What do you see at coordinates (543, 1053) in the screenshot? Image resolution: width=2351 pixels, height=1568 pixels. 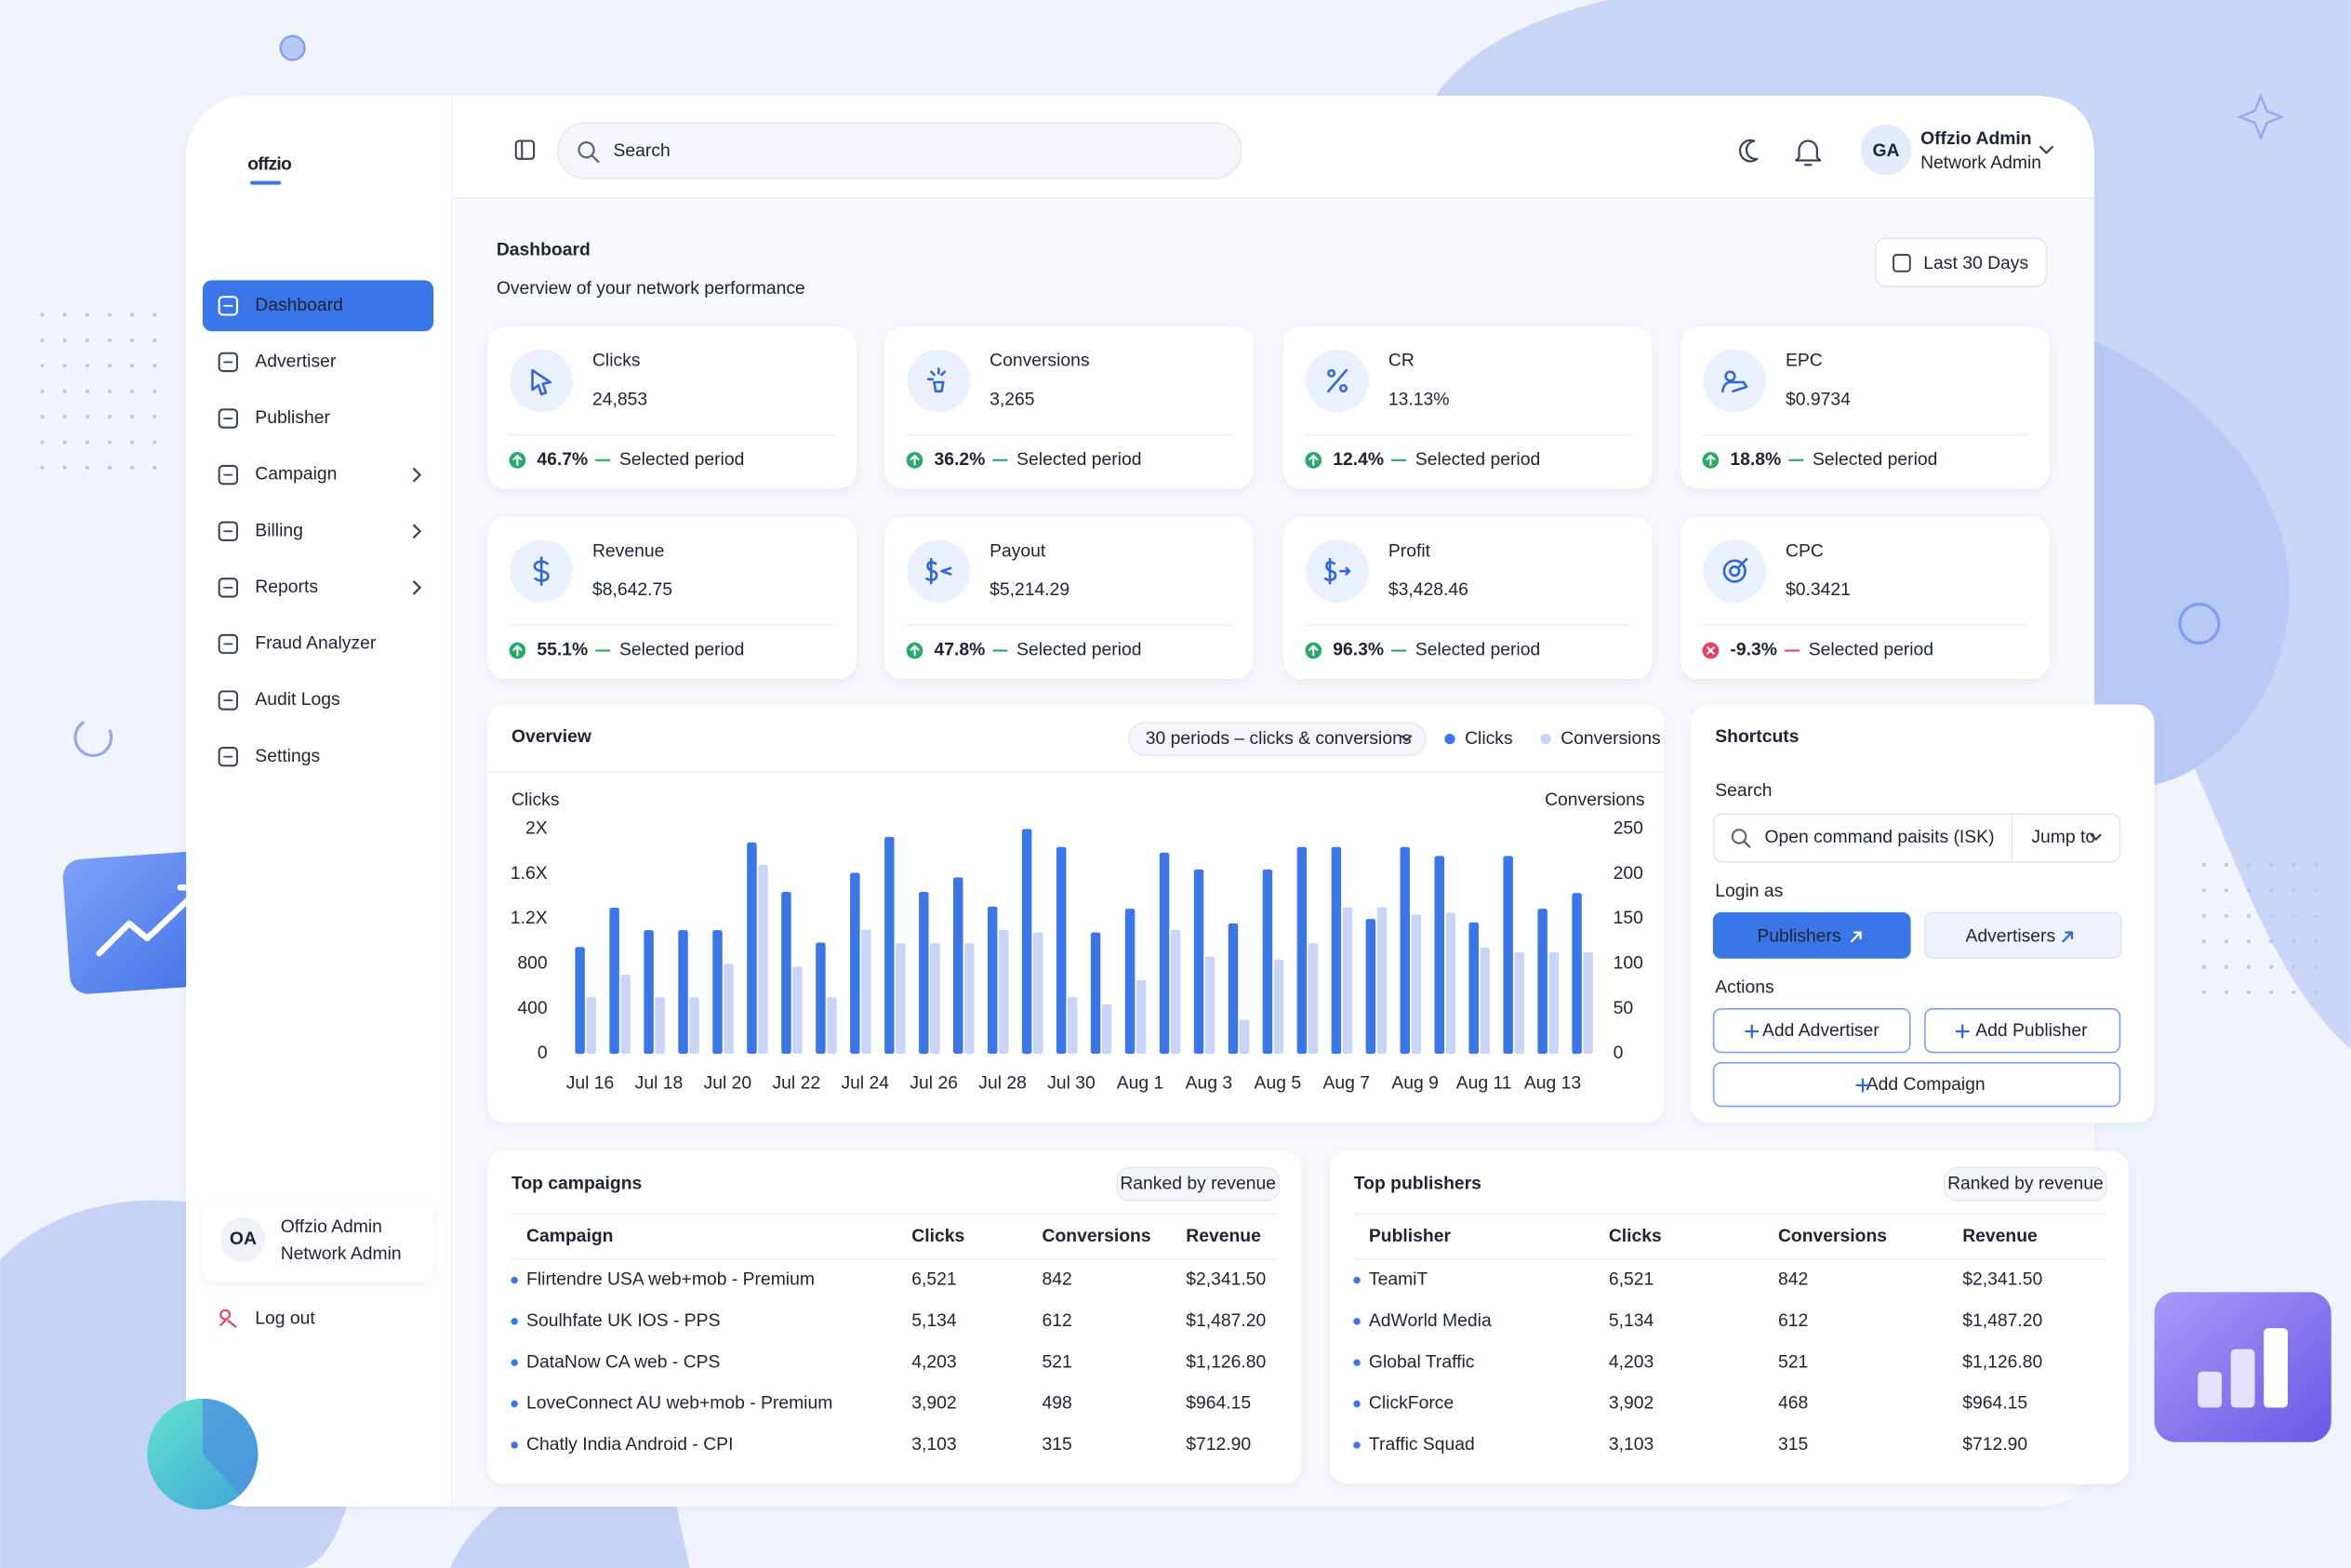 I see `y-tick-label: 0` at bounding box center [543, 1053].